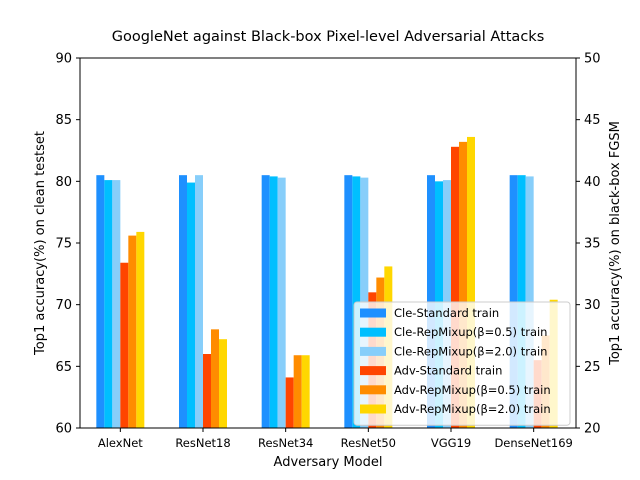 The height and width of the screenshot is (480, 640). What do you see at coordinates (448, 371) in the screenshot?
I see `legend-label: Adv-Standard train` at bounding box center [448, 371].